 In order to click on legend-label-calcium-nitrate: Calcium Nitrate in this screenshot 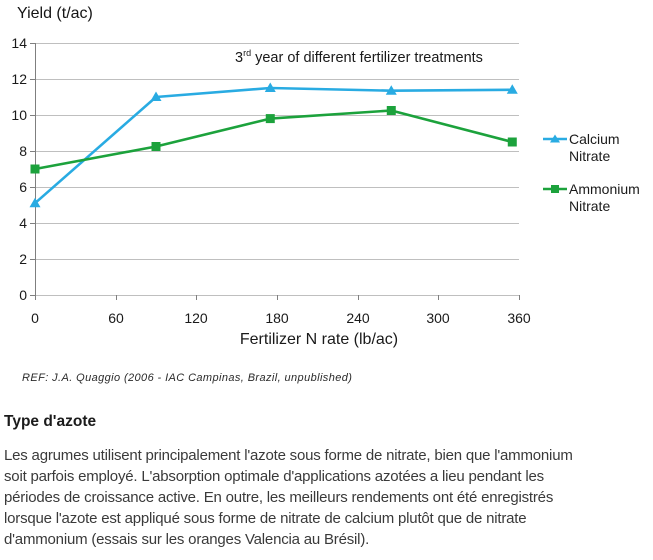, I will do `click(594, 147)`.